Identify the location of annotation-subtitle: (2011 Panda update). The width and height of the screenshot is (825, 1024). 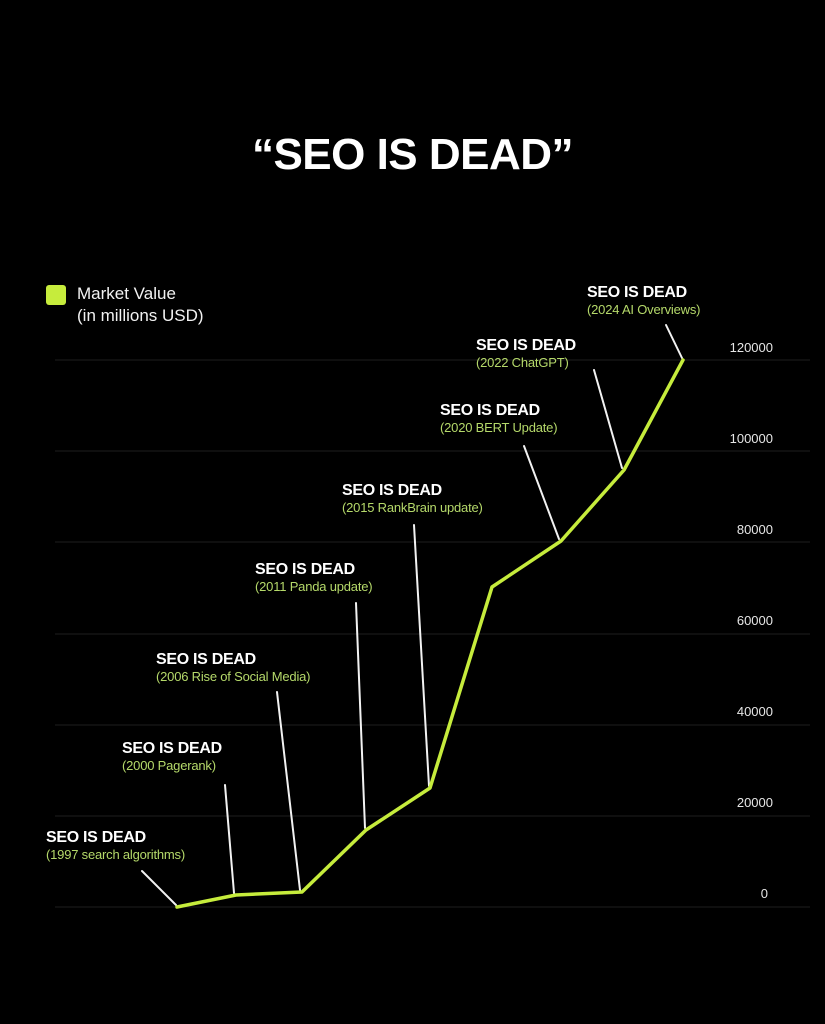
(314, 586).